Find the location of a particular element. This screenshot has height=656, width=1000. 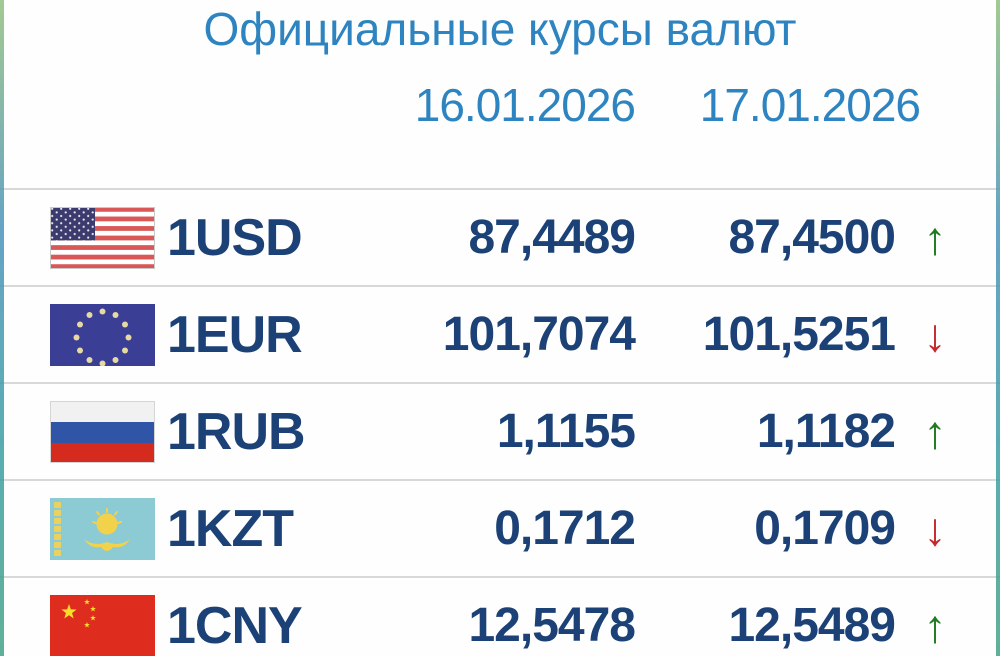

currency-cell: 1EUR is located at coordinates (227, 334).